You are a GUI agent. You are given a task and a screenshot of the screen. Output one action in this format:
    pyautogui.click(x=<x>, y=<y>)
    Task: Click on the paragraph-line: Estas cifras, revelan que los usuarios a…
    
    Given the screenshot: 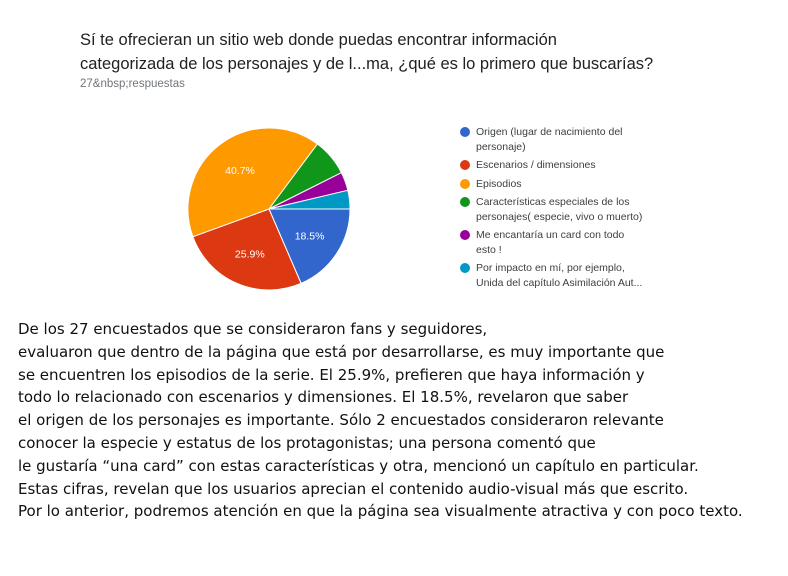 What is the action you would take?
    pyautogui.click(x=353, y=488)
    